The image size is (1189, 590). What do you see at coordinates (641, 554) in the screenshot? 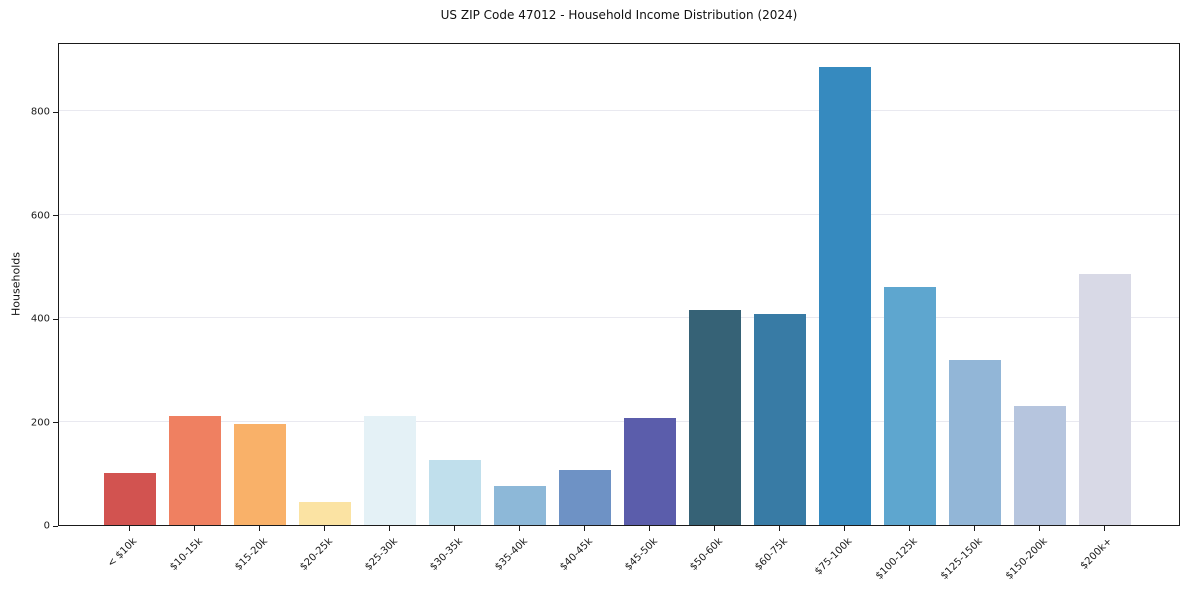
I see `x-tick-label: $45-50k` at bounding box center [641, 554].